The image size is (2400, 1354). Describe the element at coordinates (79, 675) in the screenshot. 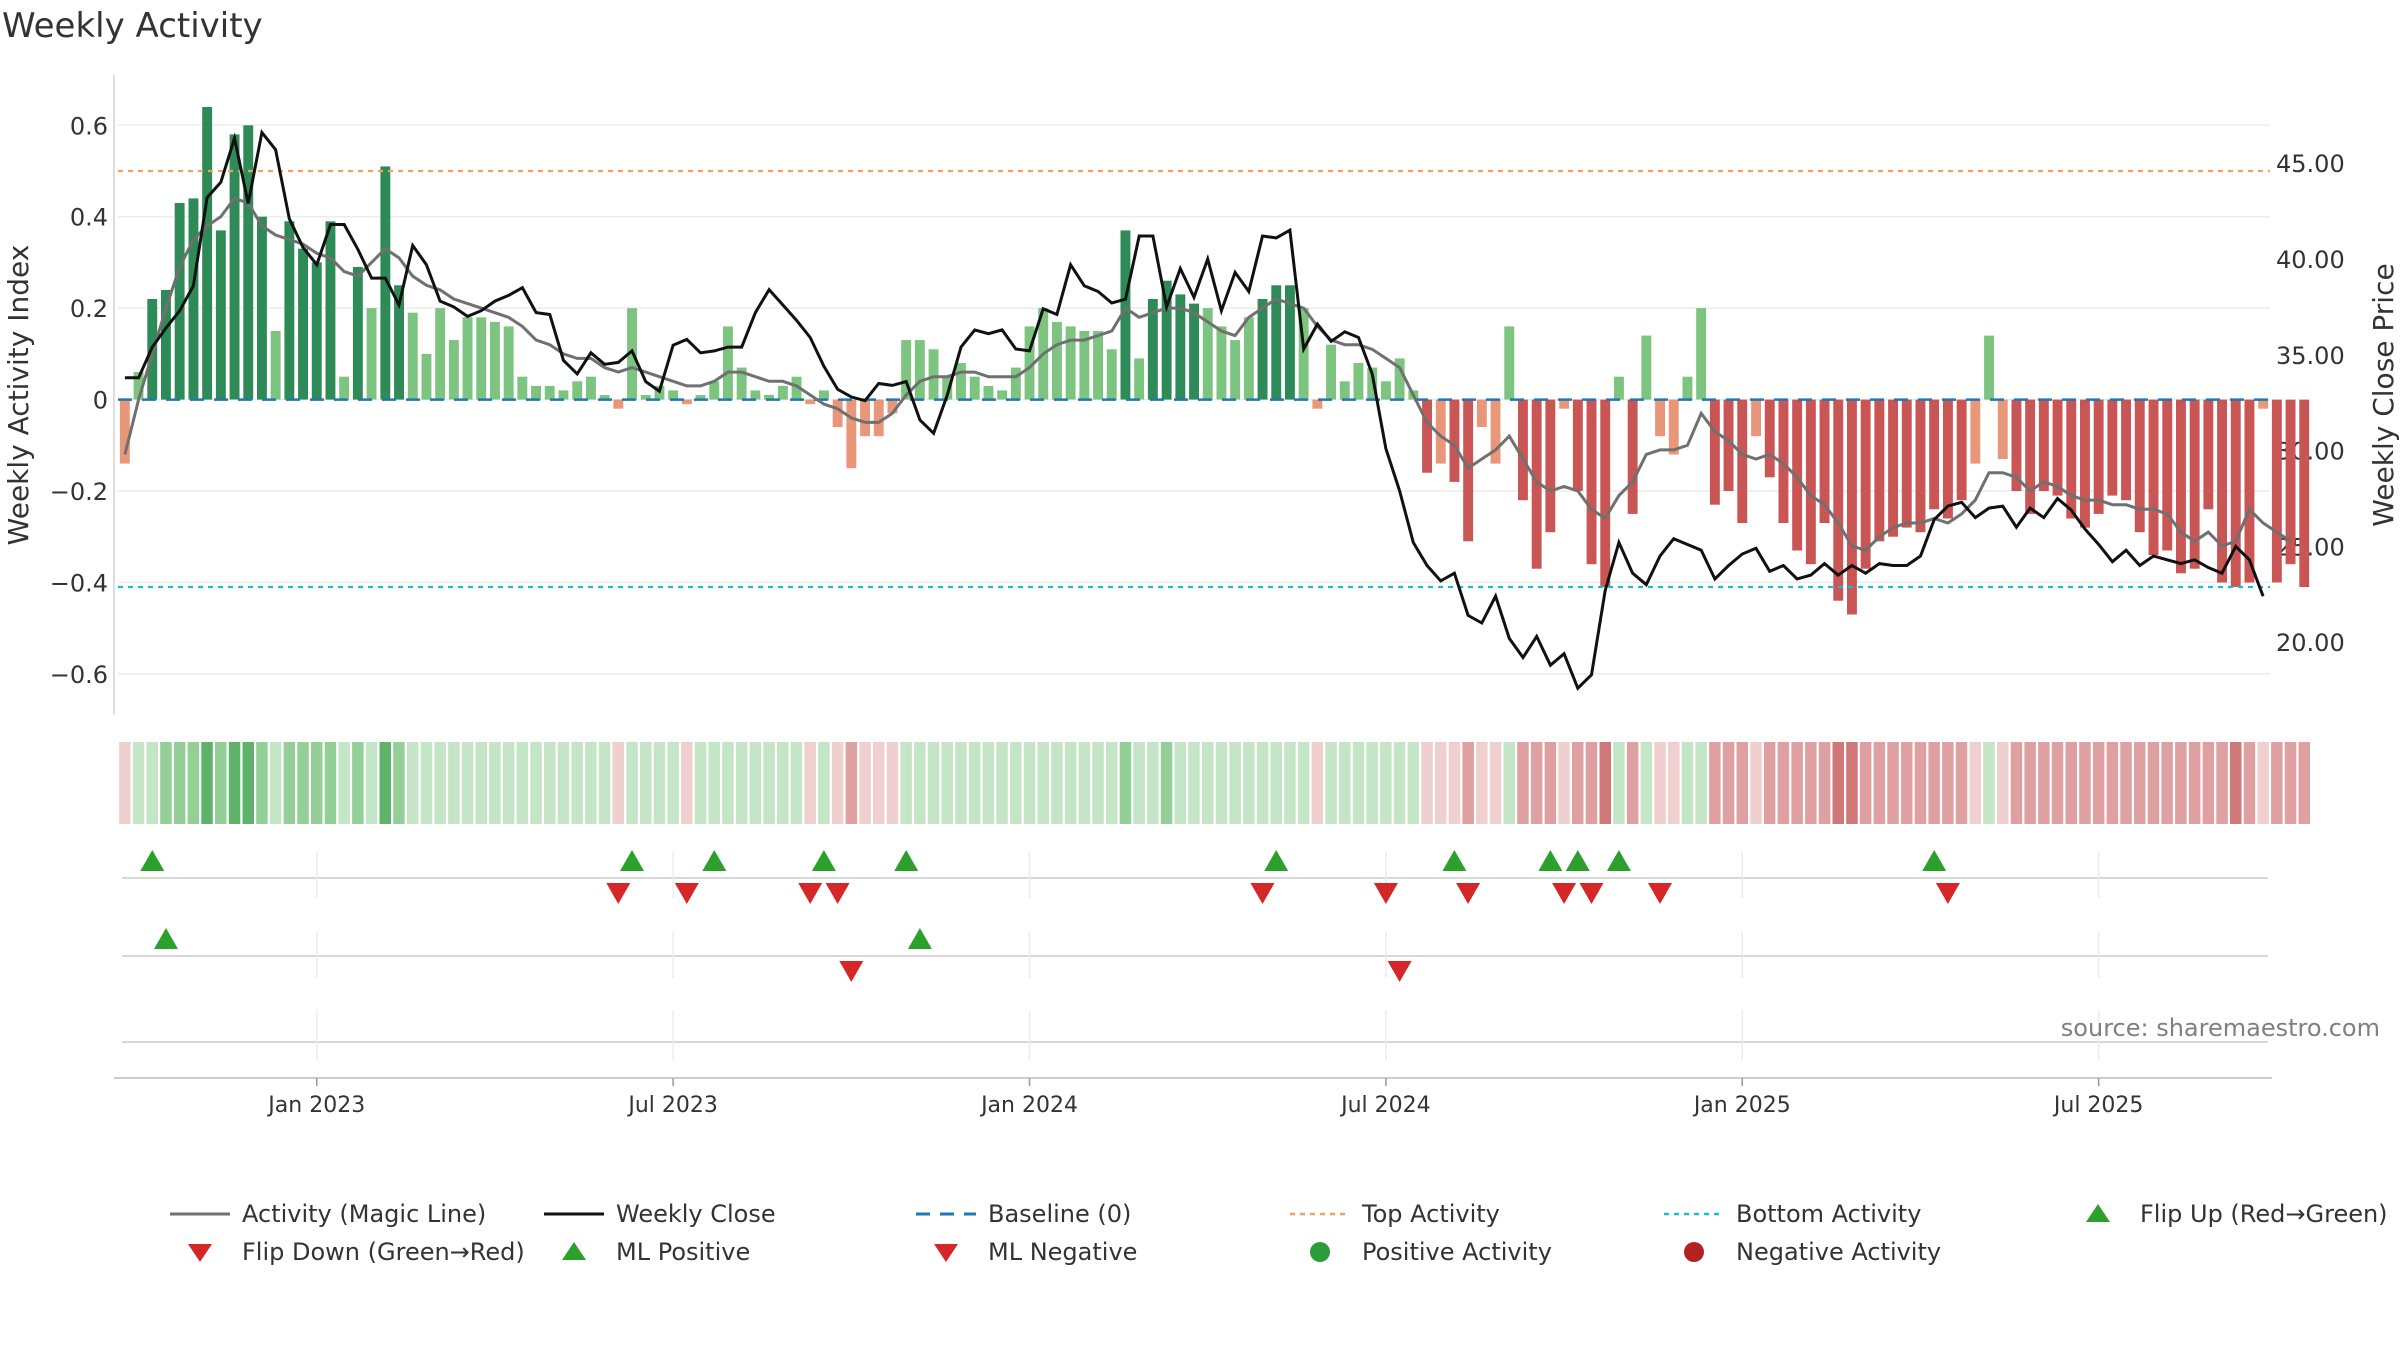

I see `left-tick-label-6: −0.6` at that location.